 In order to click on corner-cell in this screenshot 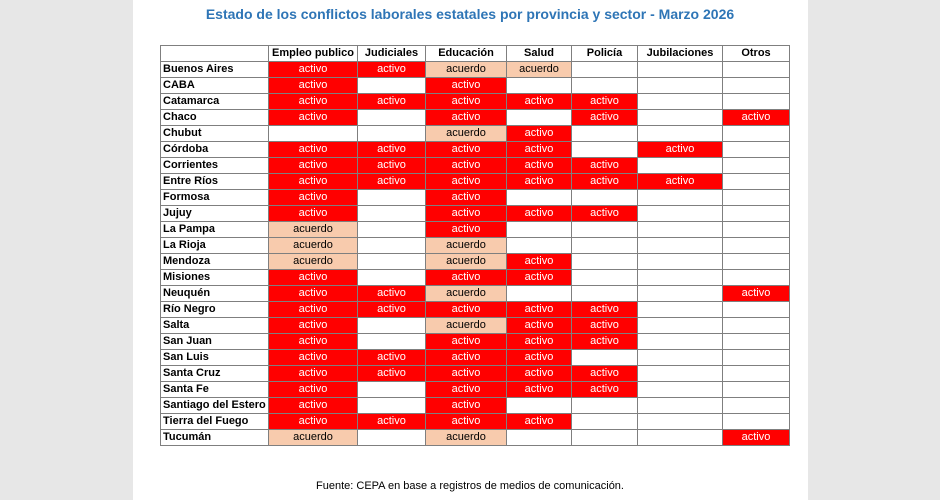, I will do `click(214, 53)`.